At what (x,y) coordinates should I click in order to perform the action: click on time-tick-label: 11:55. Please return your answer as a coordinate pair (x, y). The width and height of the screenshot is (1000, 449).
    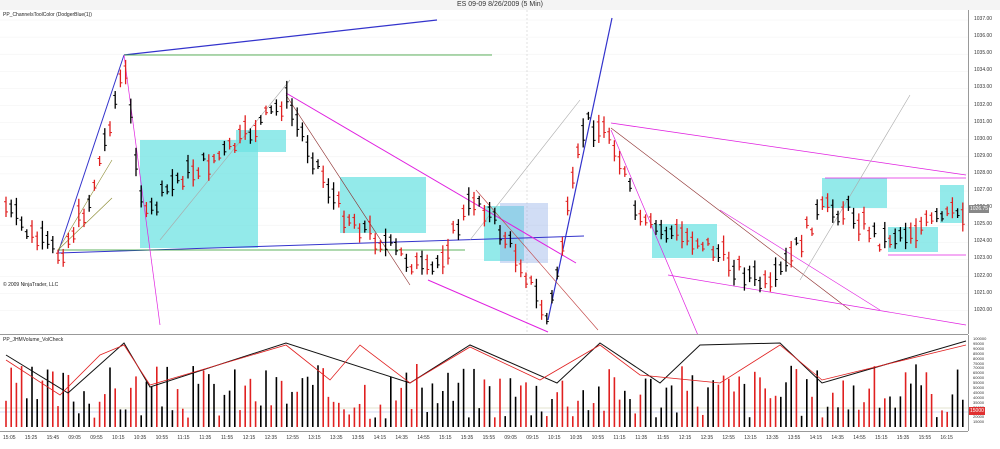
    Looking at the image, I should click on (227, 438).